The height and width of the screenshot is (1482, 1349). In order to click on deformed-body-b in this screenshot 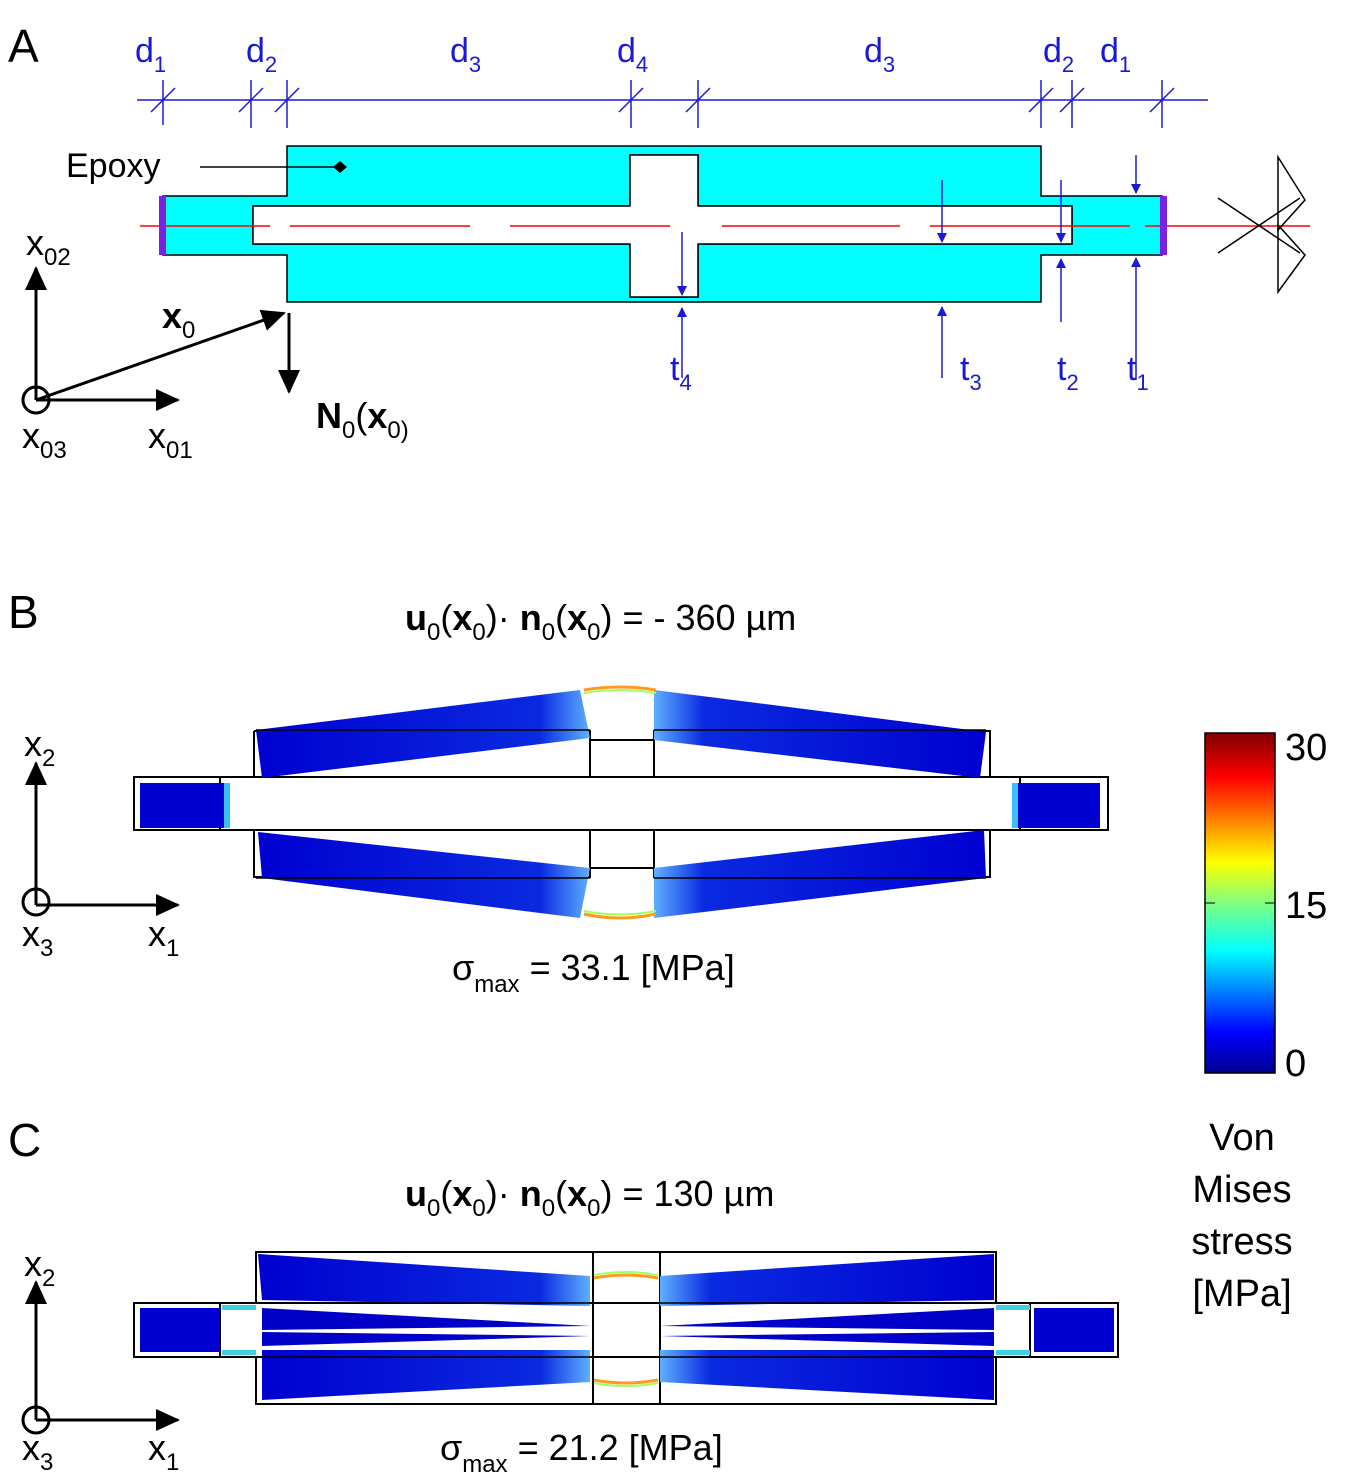, I will do `click(620, 802)`.